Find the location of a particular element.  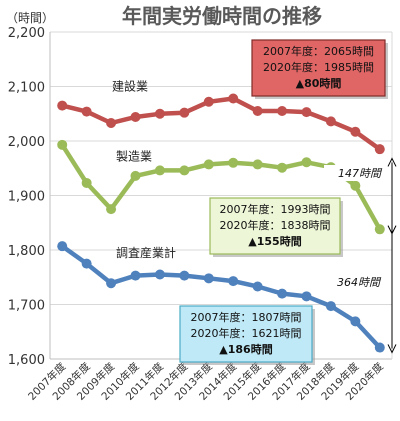

series-label-2: 調査産業計 is located at coordinates (146, 252).